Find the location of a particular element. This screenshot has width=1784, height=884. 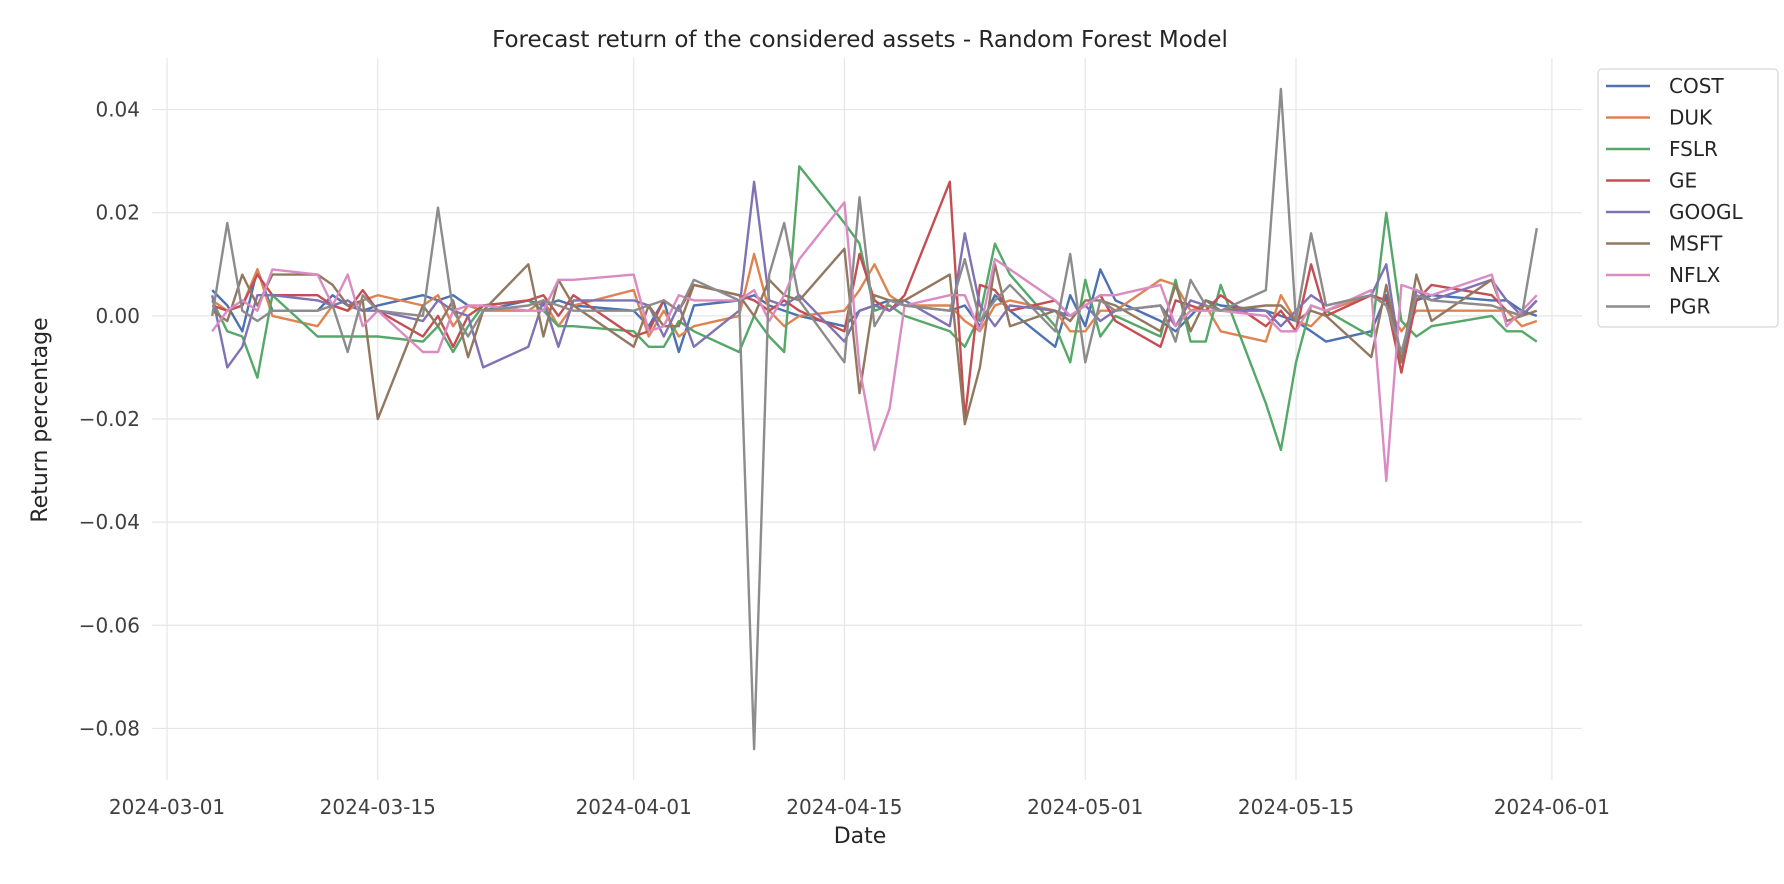

y-tick-label: −0.08 is located at coordinates (109, 728).